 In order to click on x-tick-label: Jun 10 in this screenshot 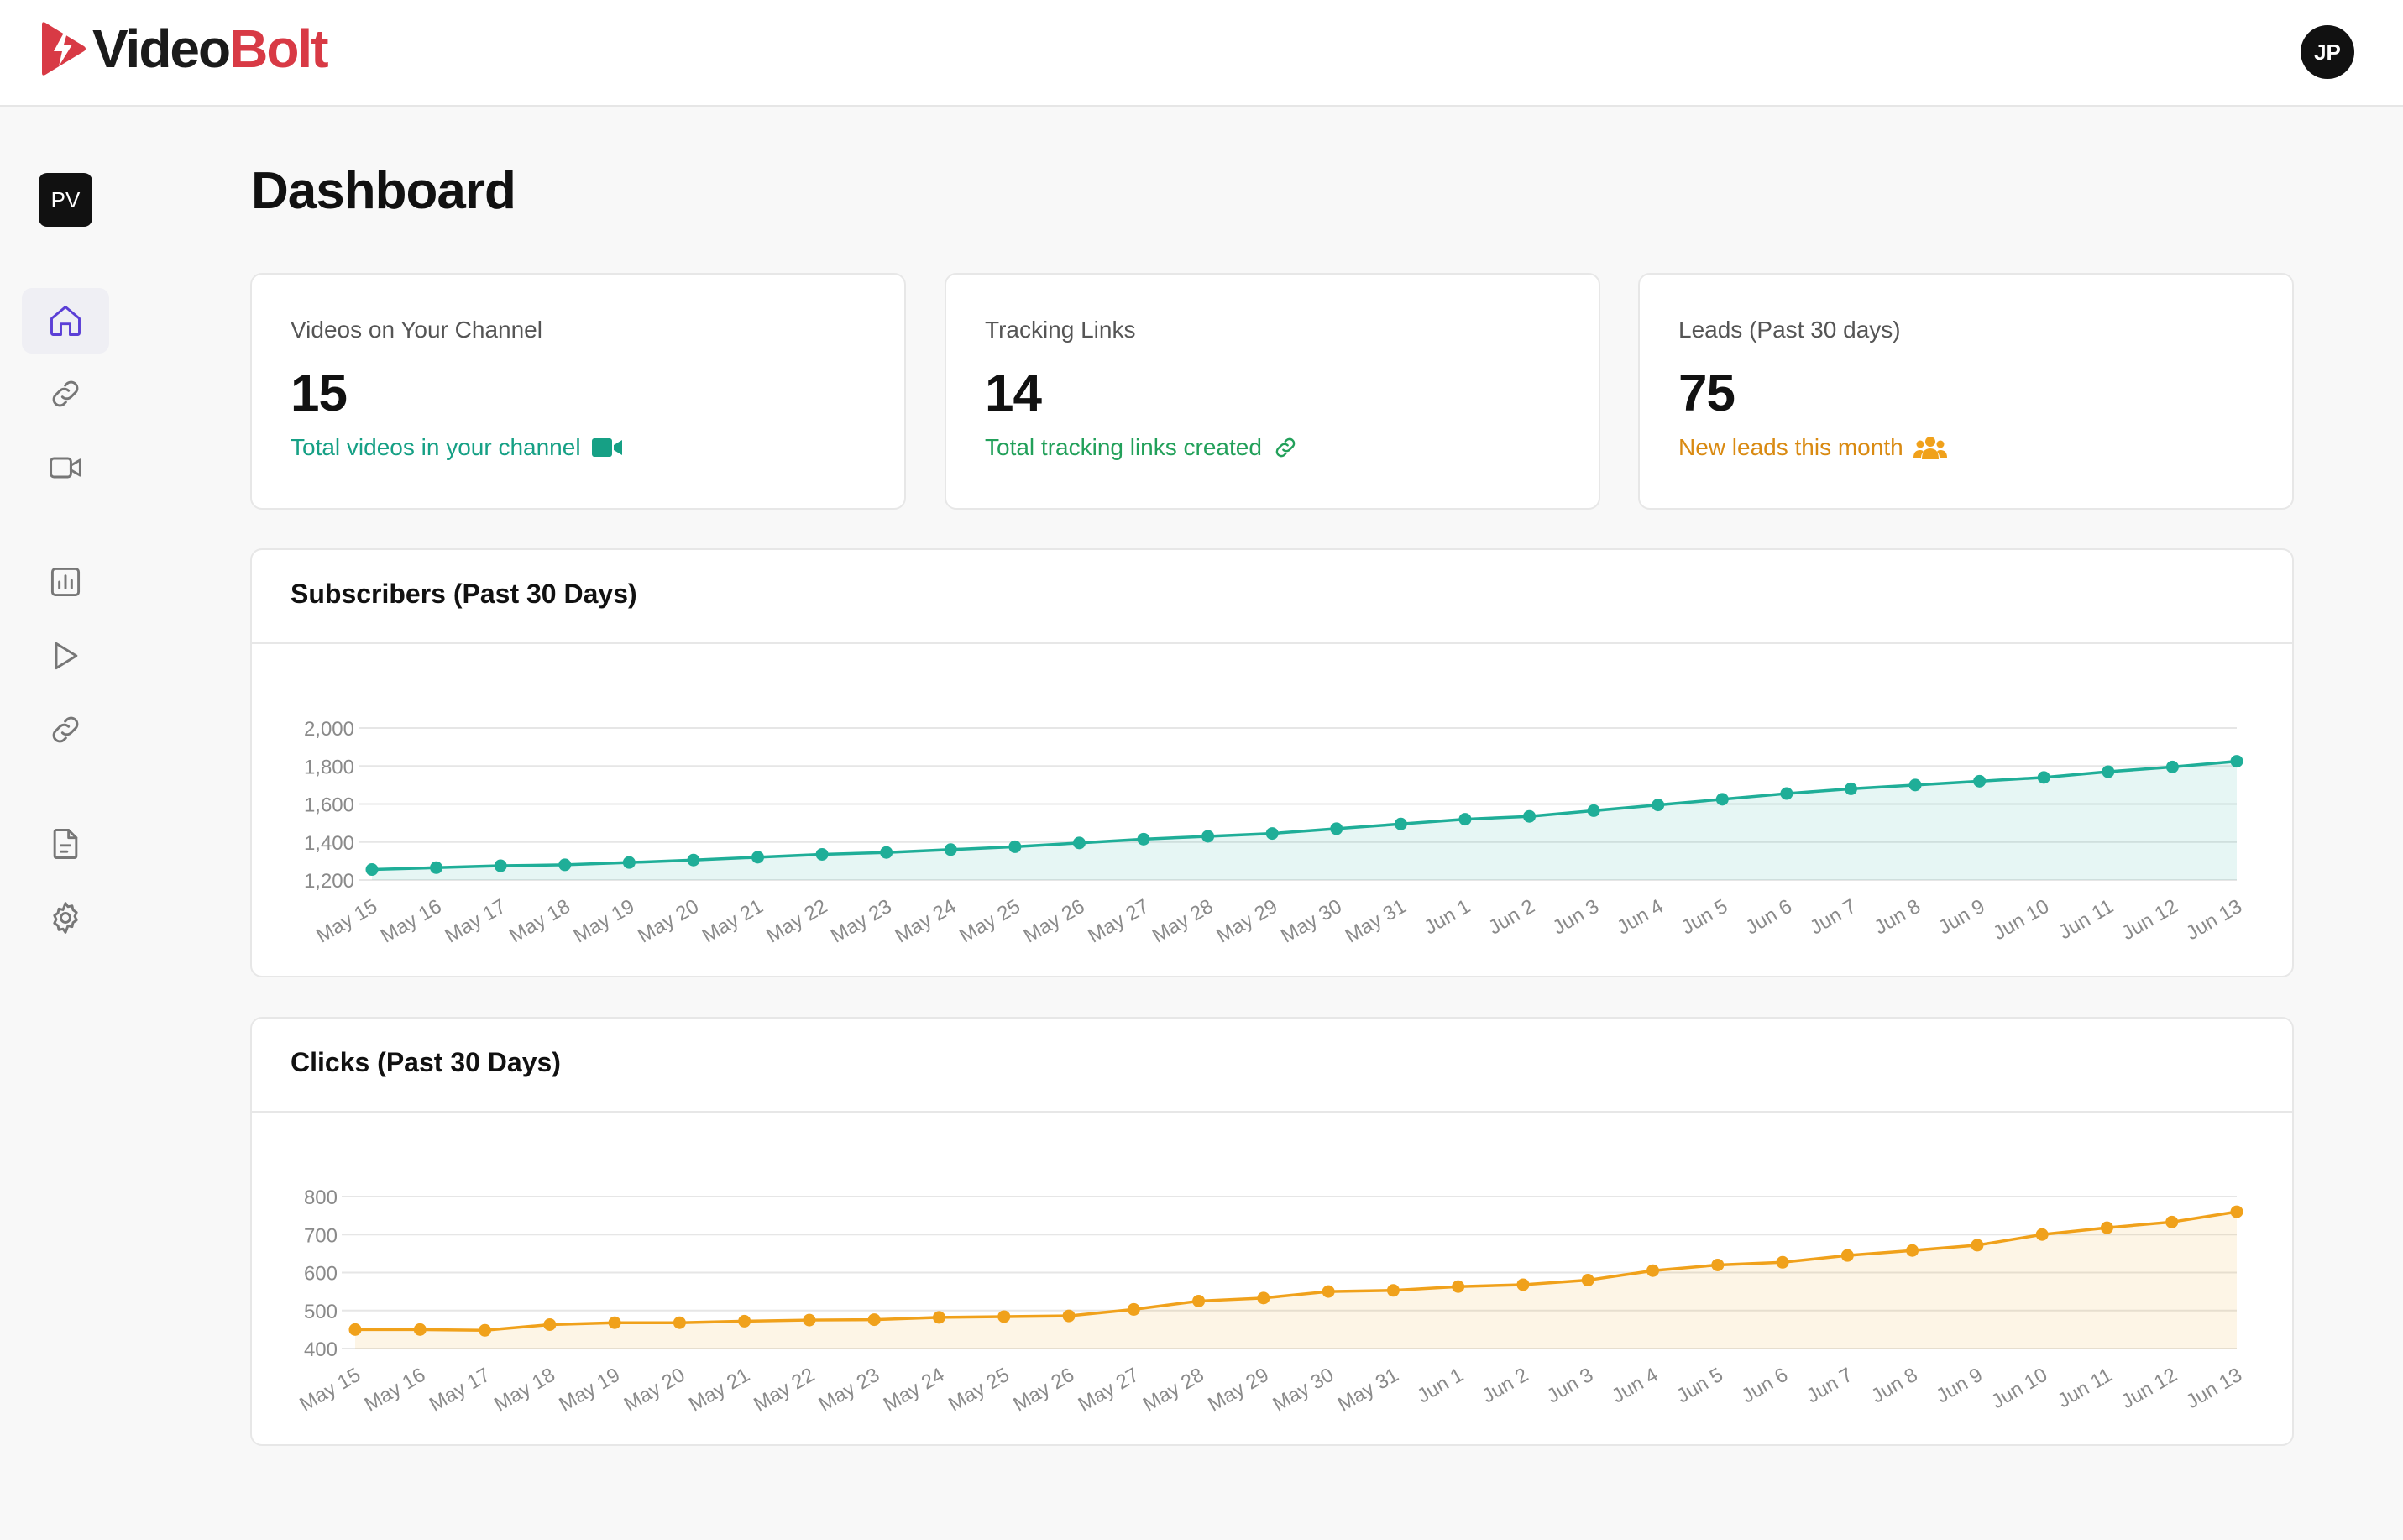, I will do `click(2021, 920)`.